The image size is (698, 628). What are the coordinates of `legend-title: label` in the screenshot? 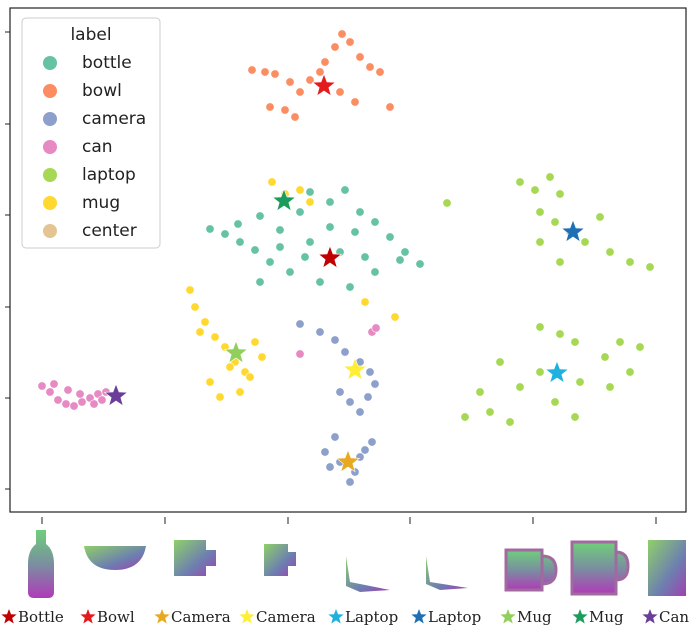 It's located at (90, 35).